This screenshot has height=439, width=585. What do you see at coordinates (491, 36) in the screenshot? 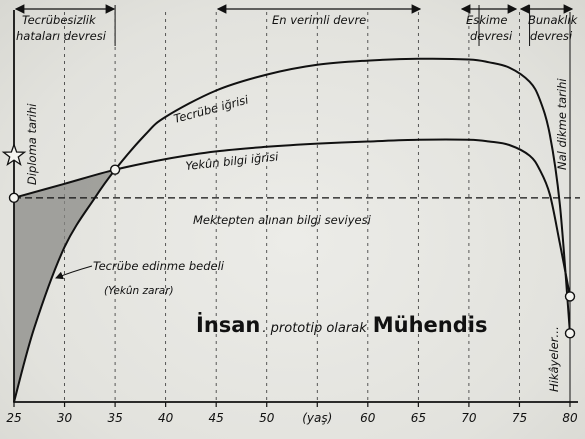
I see `period-label-3b: devresi` at bounding box center [491, 36].